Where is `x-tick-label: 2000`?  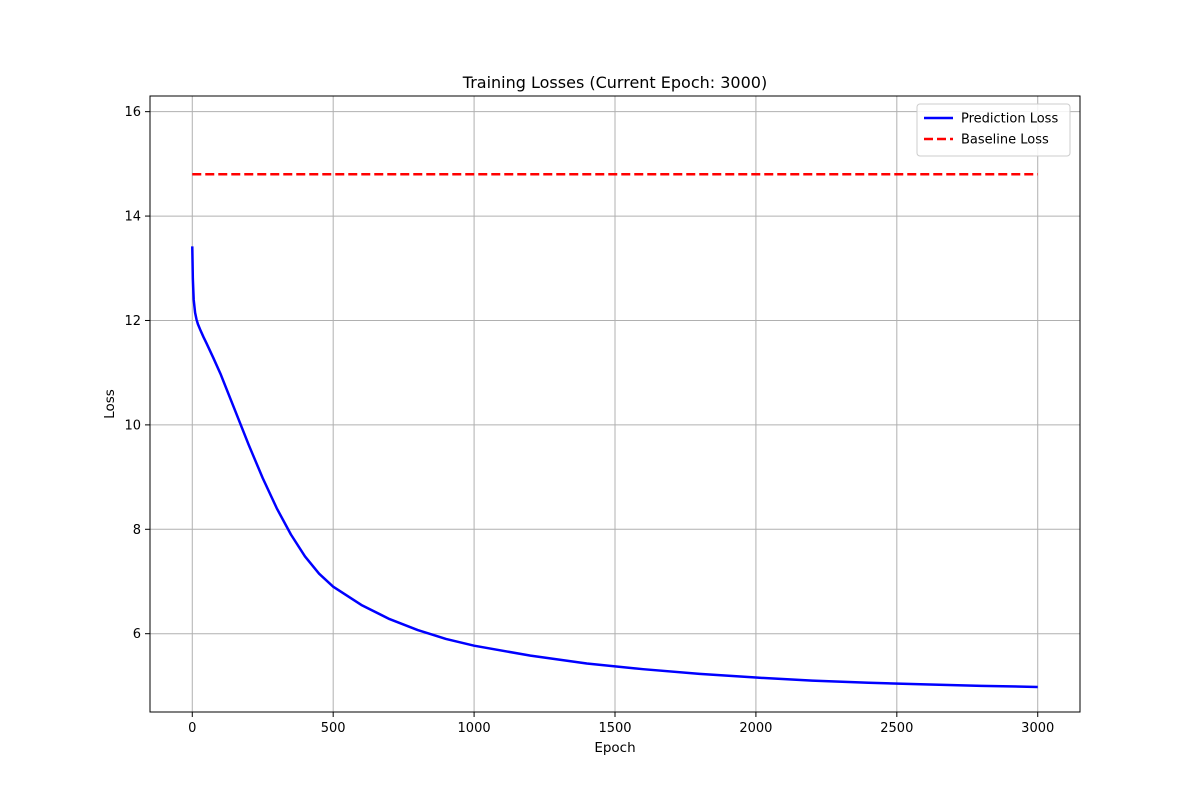
x-tick-label: 2000 is located at coordinates (755, 728).